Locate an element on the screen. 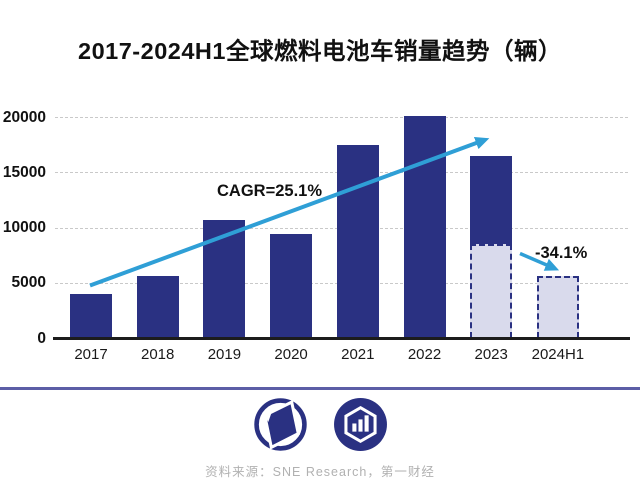  yicai-data-logo-icon is located at coordinates (360, 424).